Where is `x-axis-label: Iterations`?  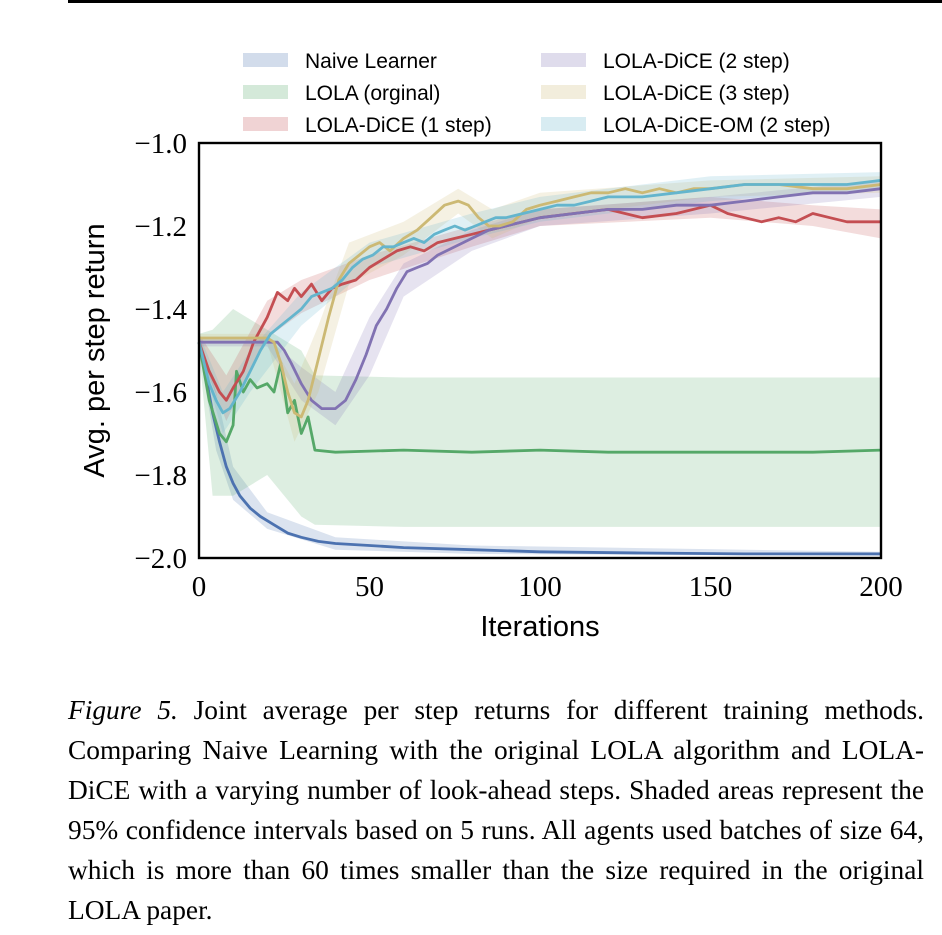 x-axis-label: Iterations is located at coordinates (539, 627).